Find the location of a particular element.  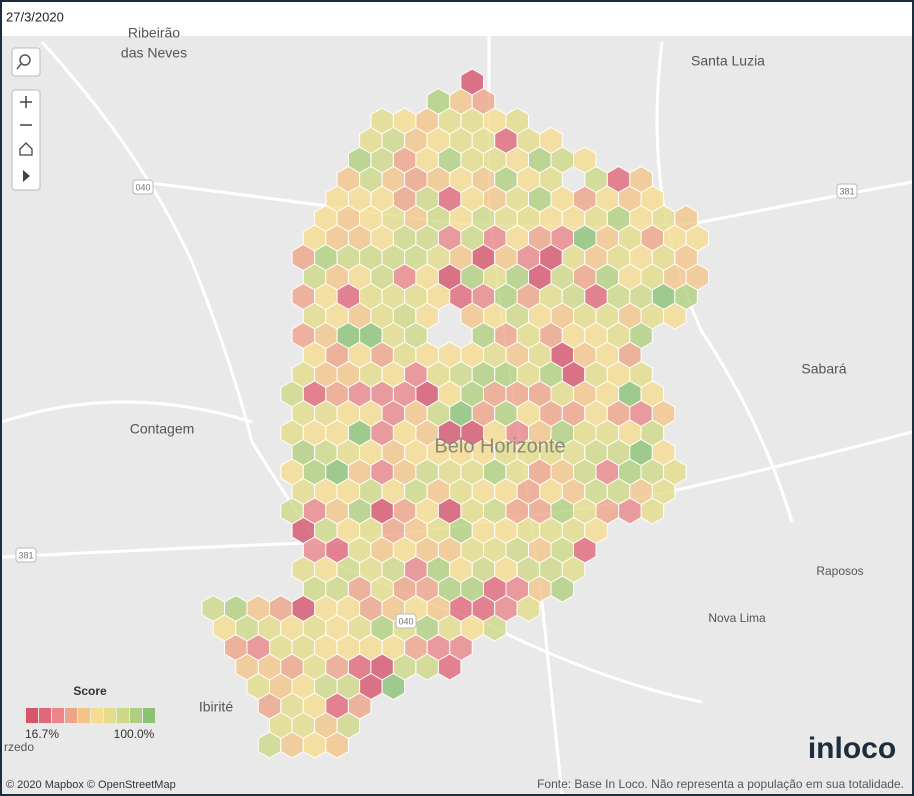

place-label: Ribeirão is located at coordinates (154, 33).